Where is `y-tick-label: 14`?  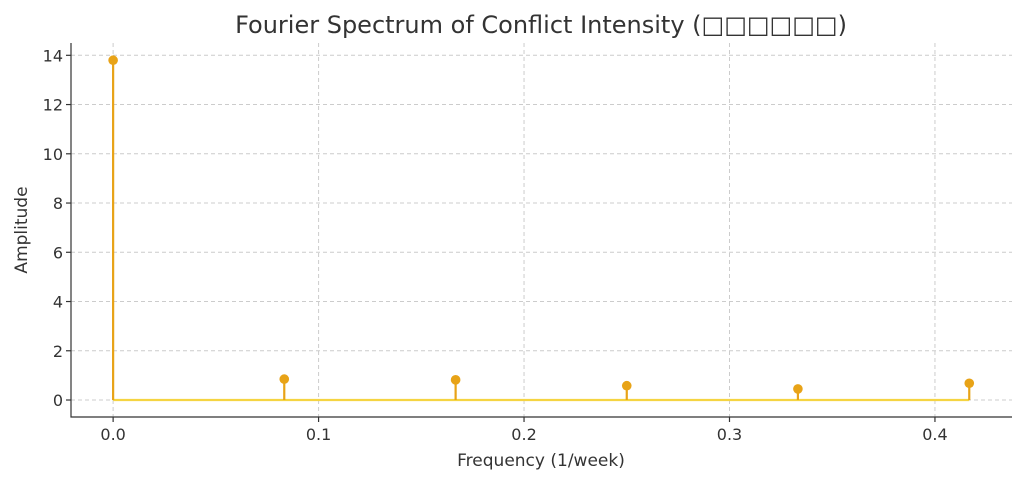 y-tick-label: 14 is located at coordinates (53, 55).